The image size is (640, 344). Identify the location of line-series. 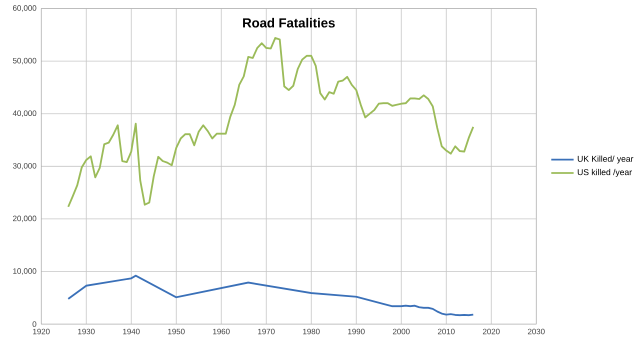
(270, 295).